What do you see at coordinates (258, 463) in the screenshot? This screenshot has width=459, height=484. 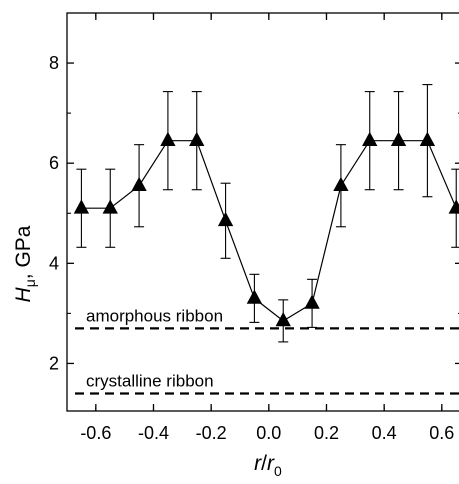 I see `x-axis-title-main: r` at bounding box center [258, 463].